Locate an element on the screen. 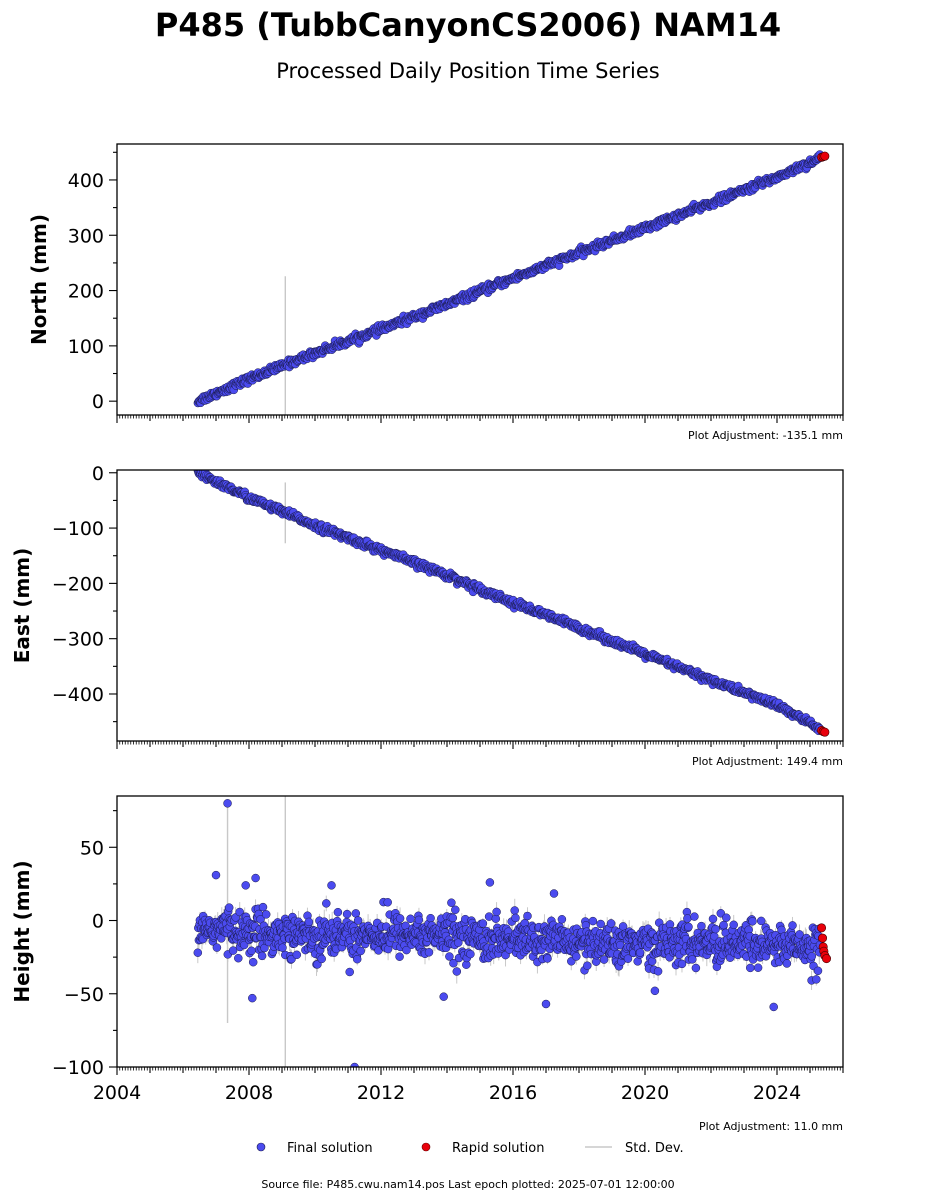 This screenshot has width=937, height=1200. east-y-axis-label: East (mm) is located at coordinates (22, 606).